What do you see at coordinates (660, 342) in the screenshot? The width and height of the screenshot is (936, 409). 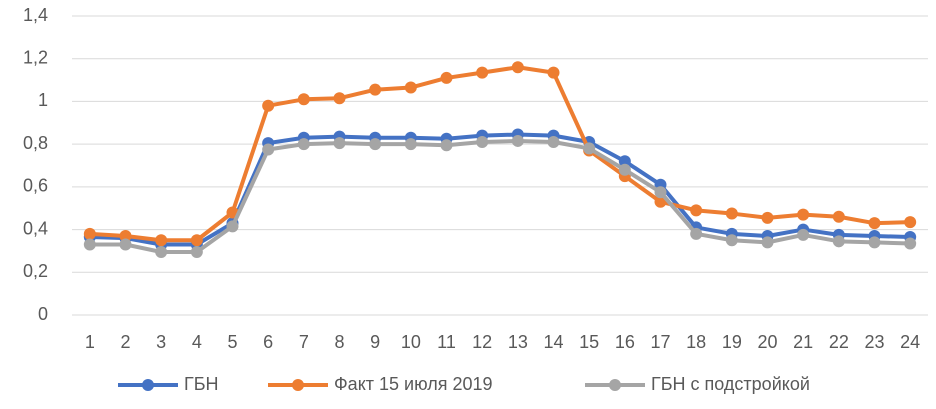 I see `x-tick-label: 17` at bounding box center [660, 342].